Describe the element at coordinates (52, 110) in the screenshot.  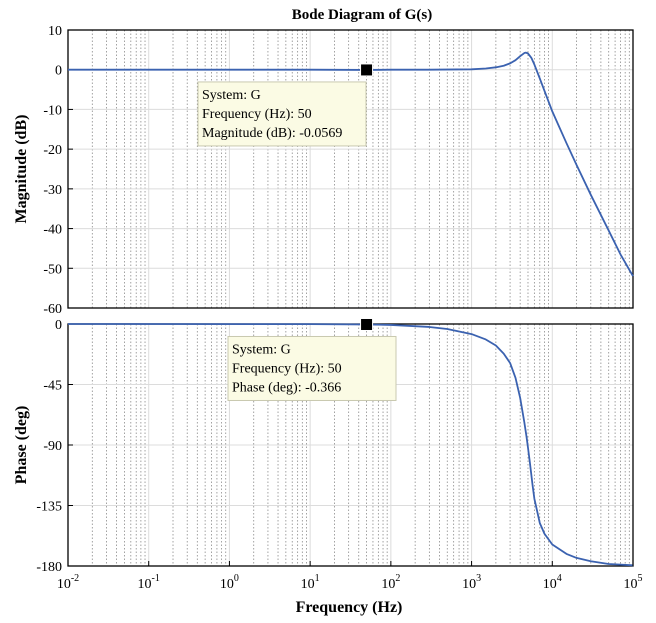
I see `y-tick-label: -10` at that location.